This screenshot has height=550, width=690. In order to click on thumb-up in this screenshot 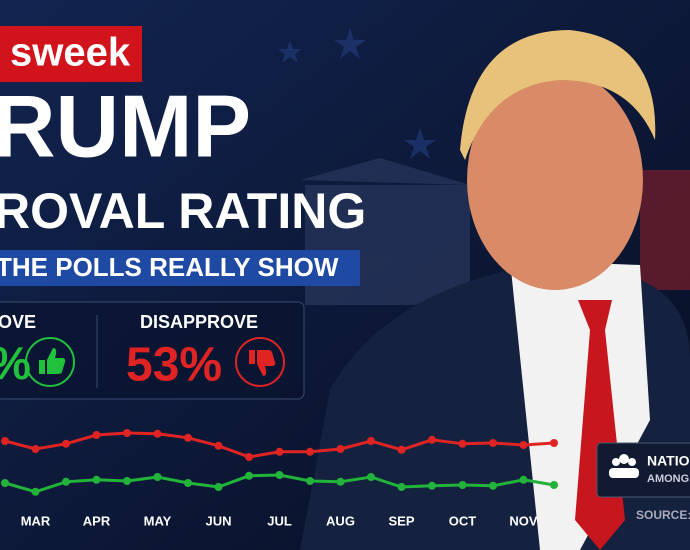, I will do `click(52, 361)`.